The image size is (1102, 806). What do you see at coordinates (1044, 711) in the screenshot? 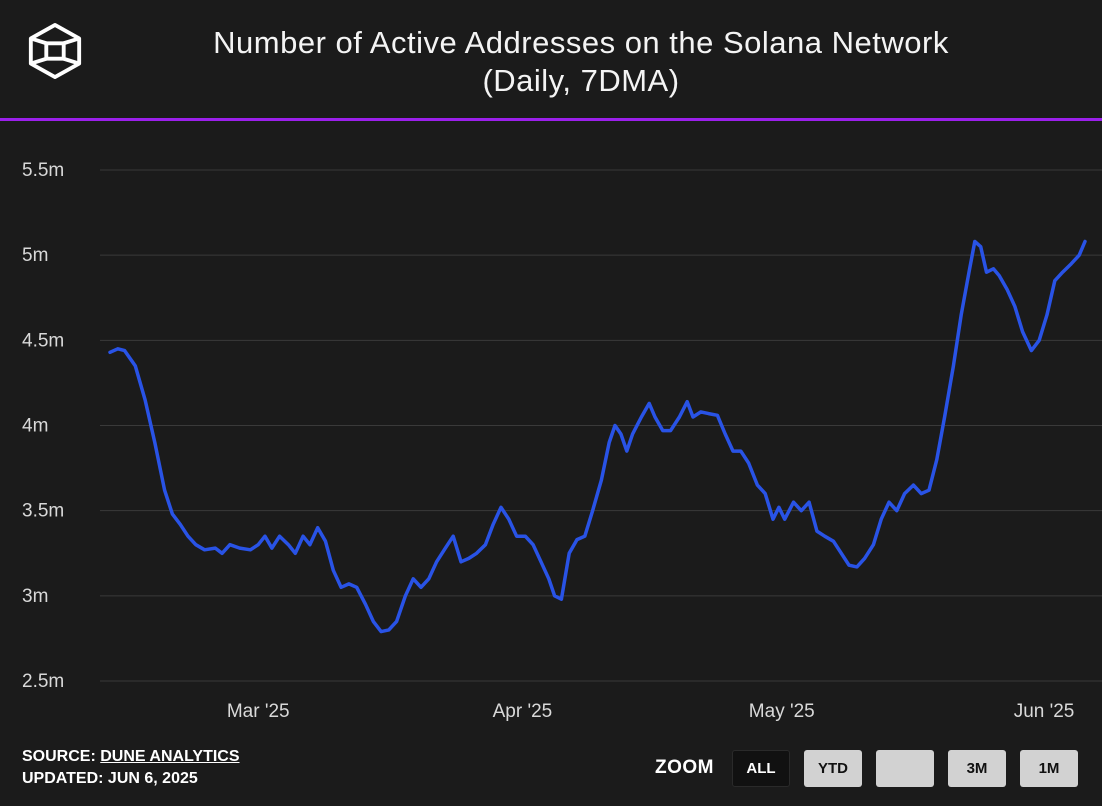
I see `x-axis-label: Jun '25` at bounding box center [1044, 711].